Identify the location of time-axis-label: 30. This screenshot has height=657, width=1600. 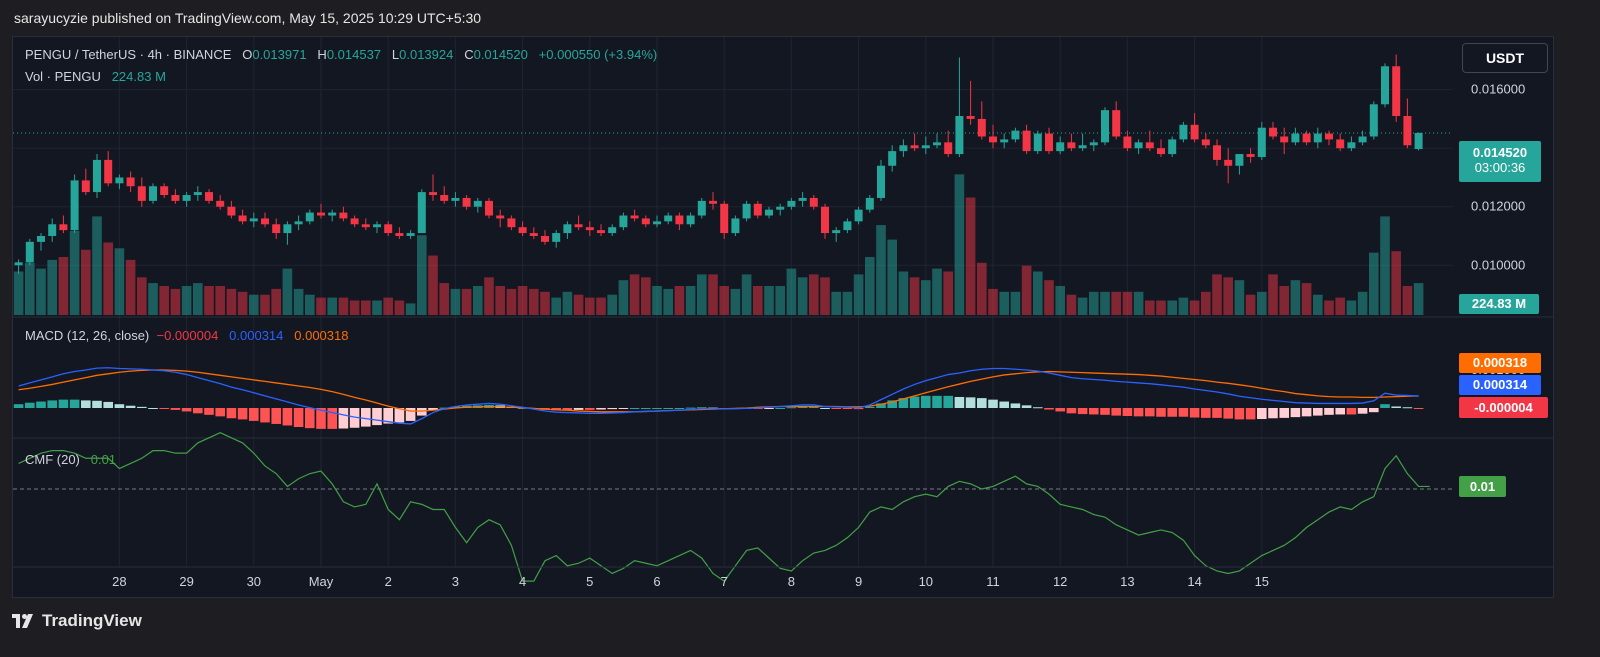
(254, 581).